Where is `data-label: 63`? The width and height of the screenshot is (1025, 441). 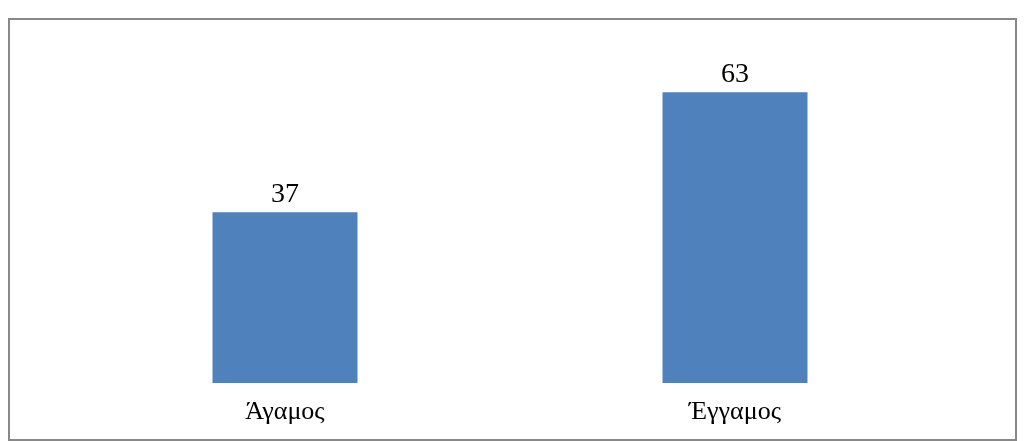 data-label: 63 is located at coordinates (735, 73).